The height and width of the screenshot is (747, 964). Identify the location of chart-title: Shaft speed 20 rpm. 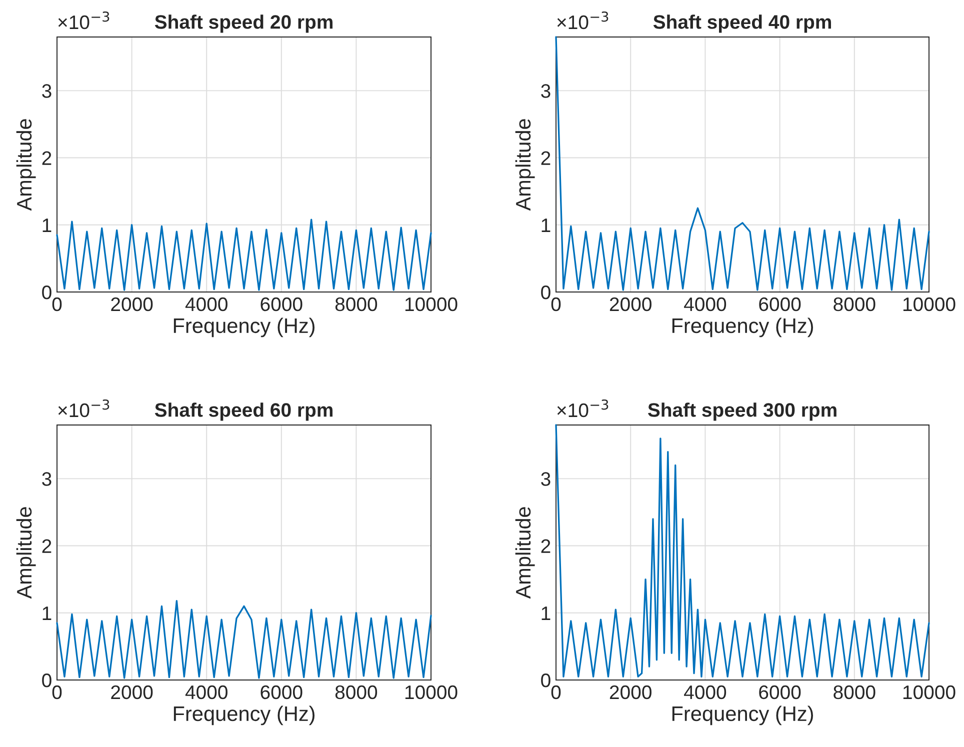
(243, 23).